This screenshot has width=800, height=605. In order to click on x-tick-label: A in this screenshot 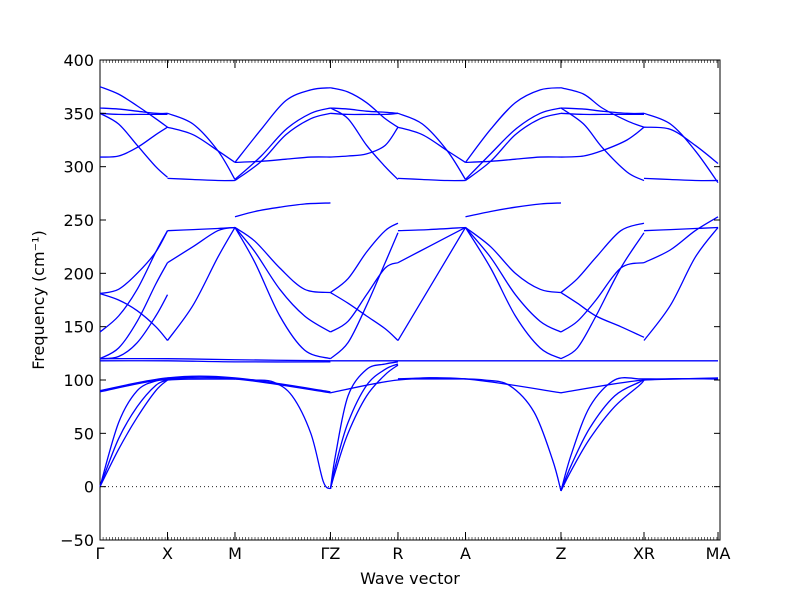, I will do `click(465, 553)`.